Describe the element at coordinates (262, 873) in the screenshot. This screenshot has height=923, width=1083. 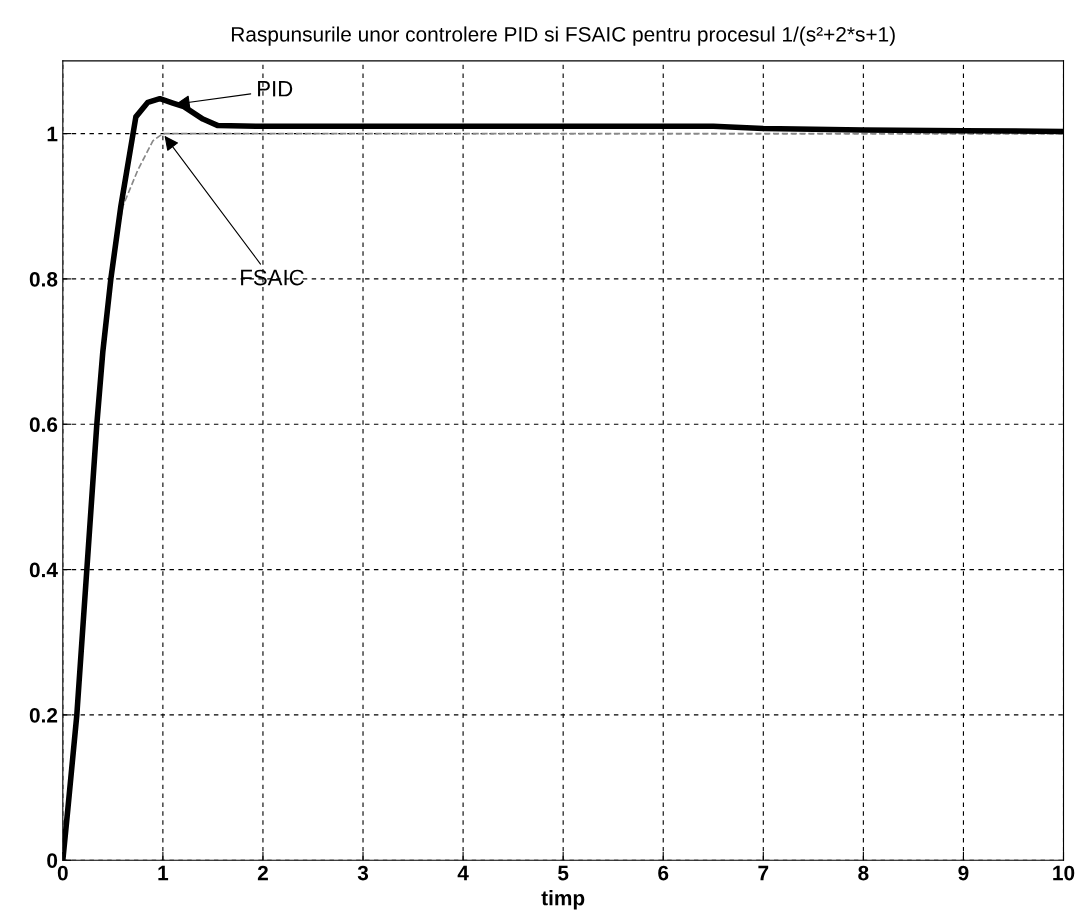
I see `x-tick-label: 2` at that location.